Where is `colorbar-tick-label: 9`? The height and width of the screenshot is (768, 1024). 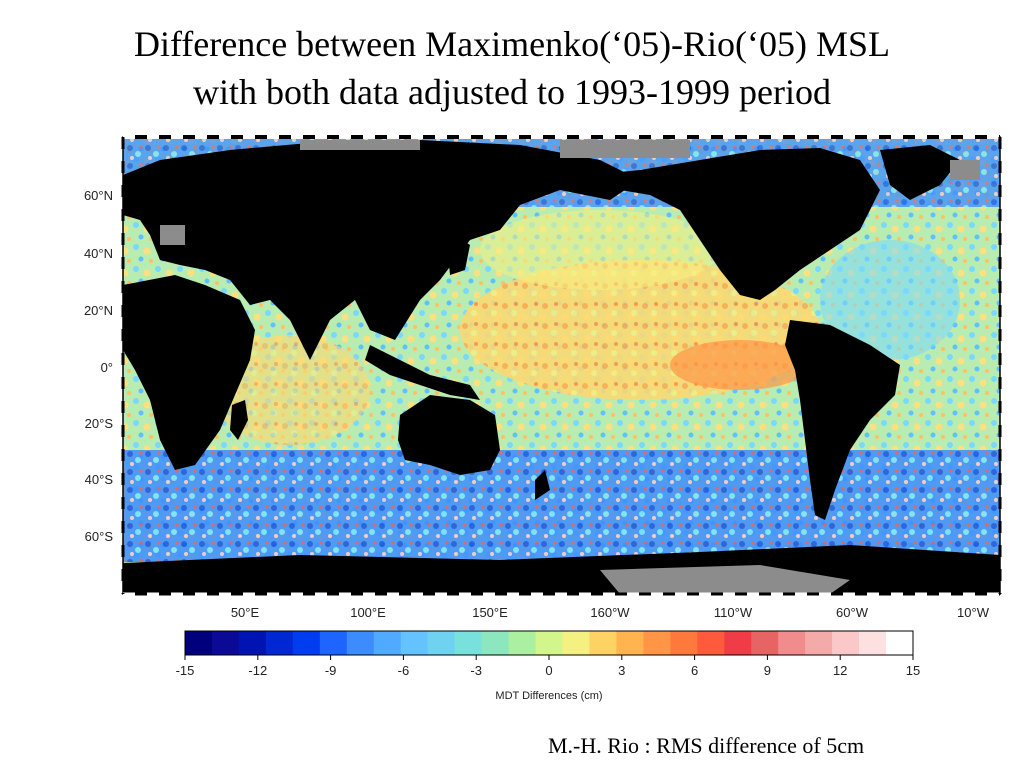
colorbar-tick-label: 9 is located at coordinates (767, 670).